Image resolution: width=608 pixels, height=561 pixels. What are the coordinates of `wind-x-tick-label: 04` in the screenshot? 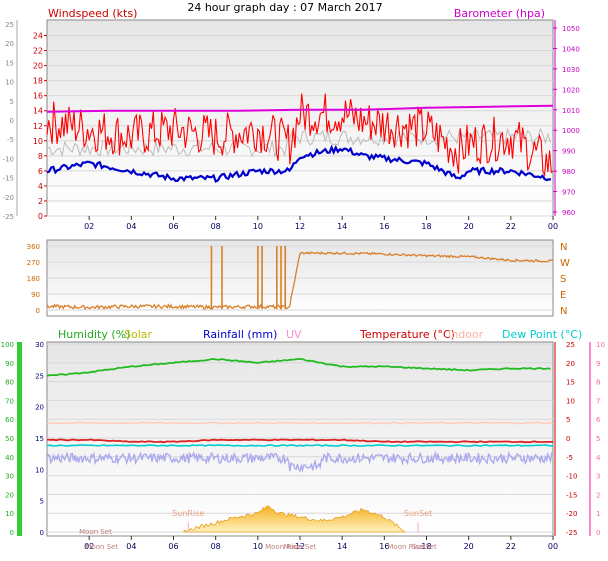 It's located at (131, 226).